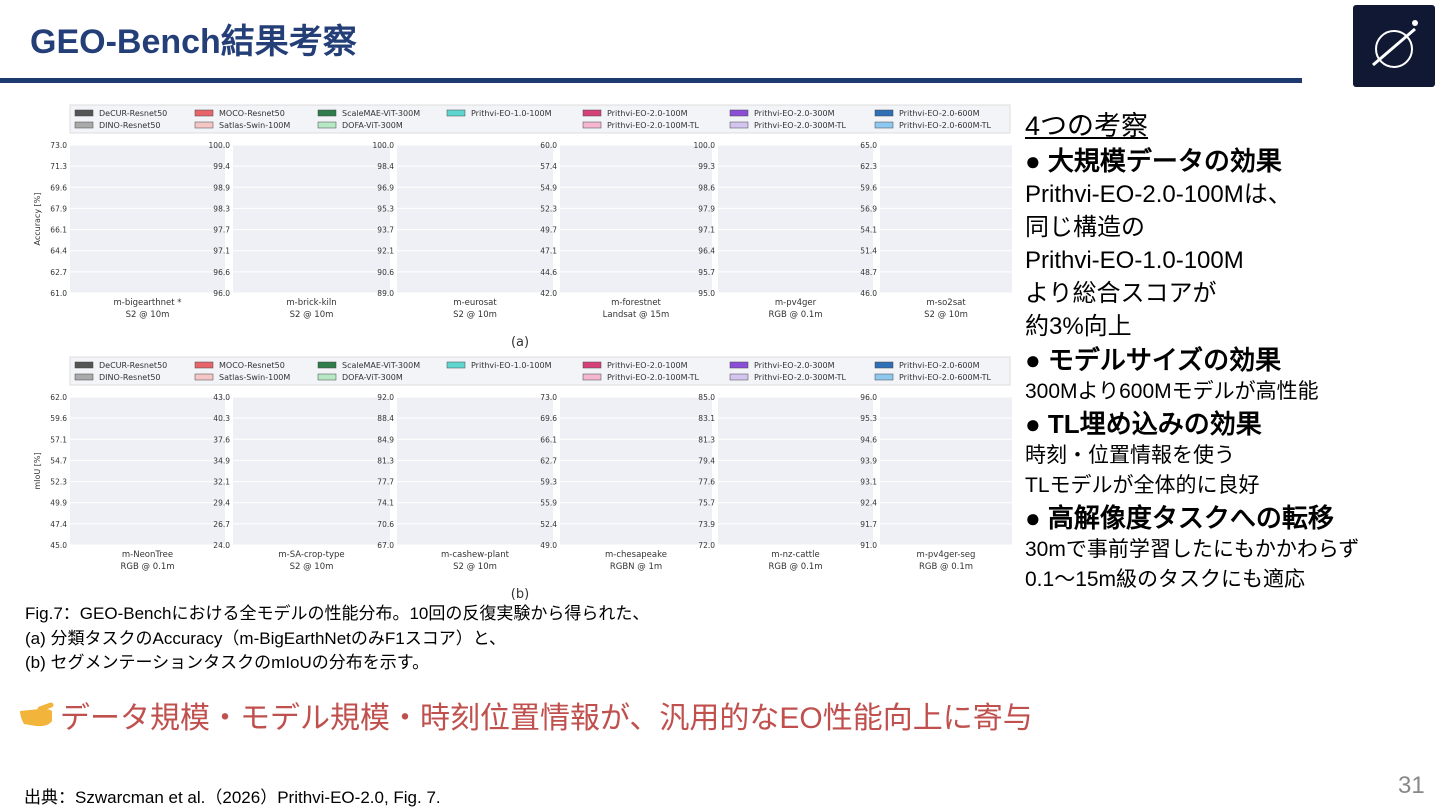 The height and width of the screenshot is (810, 1440). Describe the element at coordinates (37, 219) in the screenshot. I see `y-axis-label: Accuracy [%]` at that location.